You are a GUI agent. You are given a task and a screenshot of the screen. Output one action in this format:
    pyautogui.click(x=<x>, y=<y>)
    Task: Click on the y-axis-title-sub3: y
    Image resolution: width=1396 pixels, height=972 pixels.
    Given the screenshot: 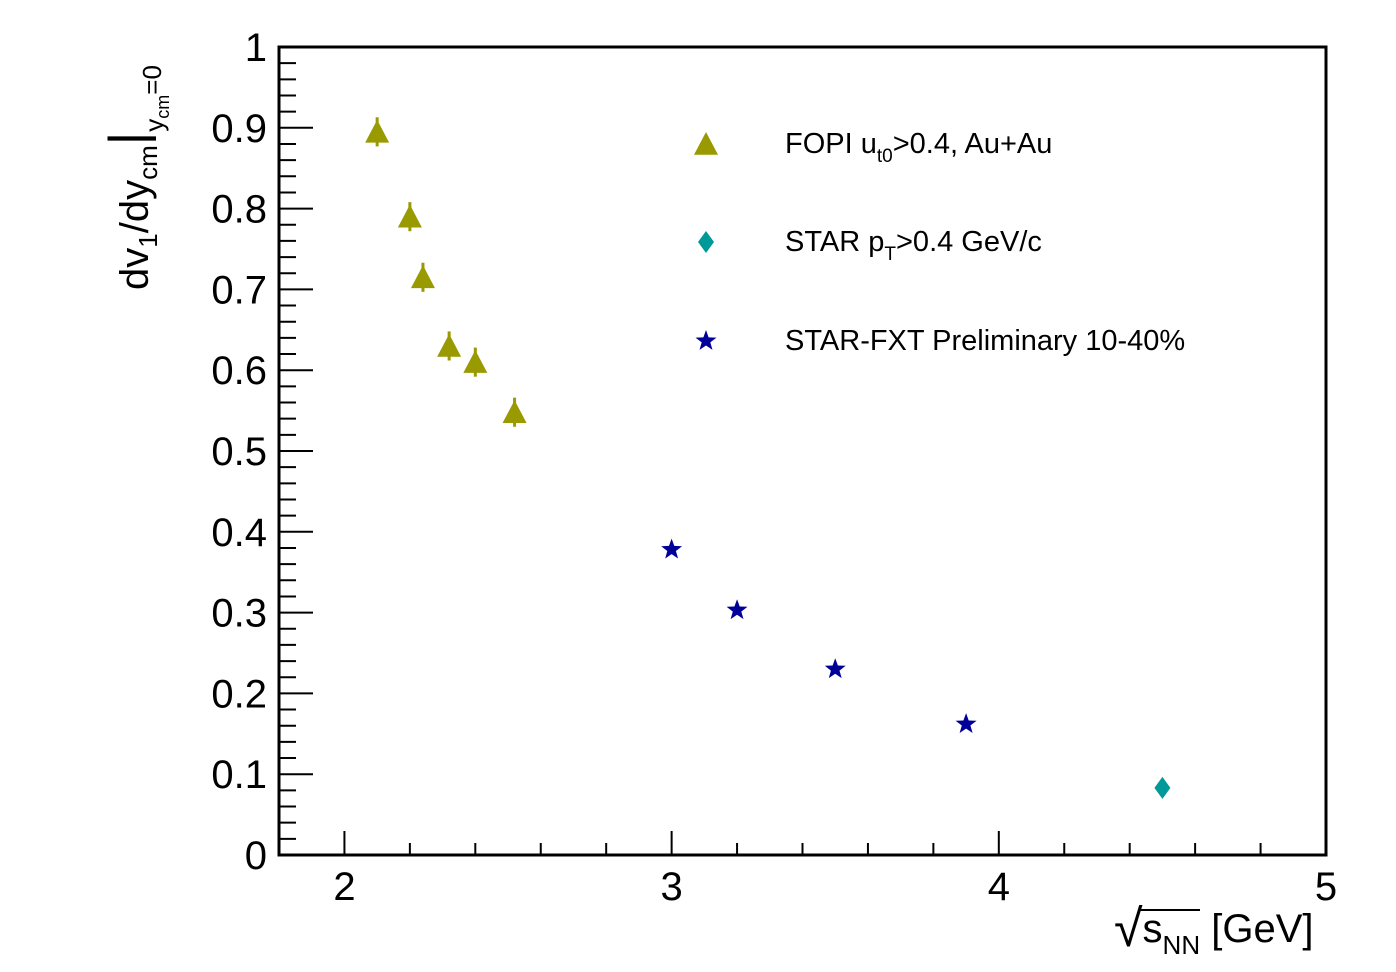 What is the action you would take?
    pyautogui.click(x=154, y=125)
    